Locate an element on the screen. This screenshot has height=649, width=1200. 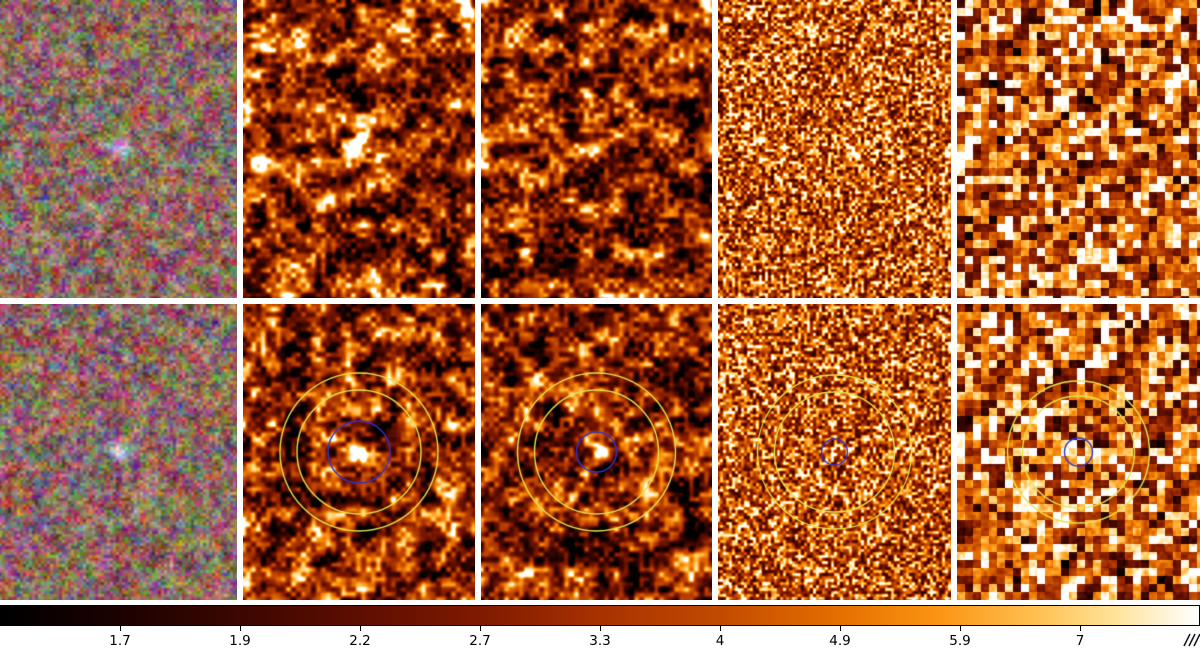
colorbar-tick-label: 4 is located at coordinates (720, 641).